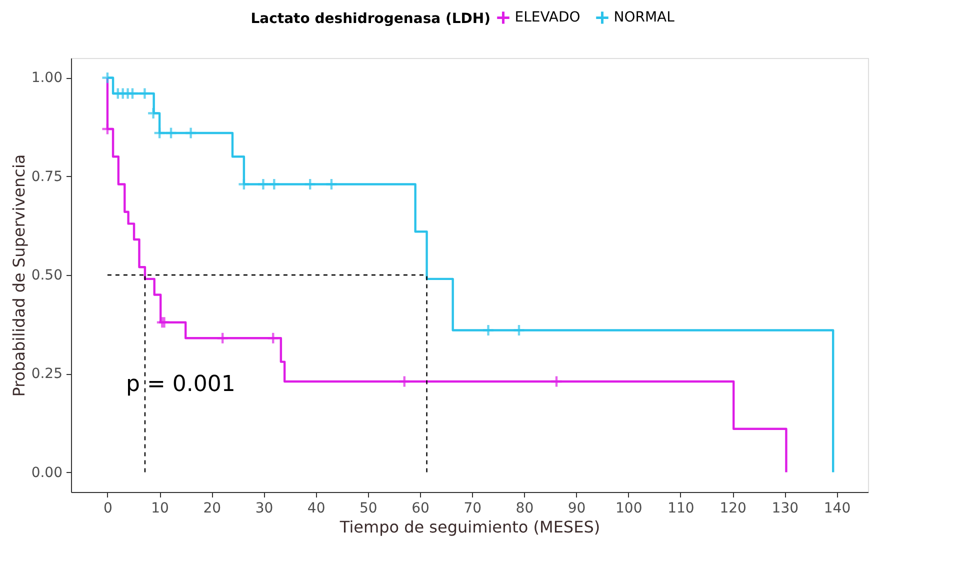  What do you see at coordinates (264, 508) in the screenshot?
I see `x-tick-label: 30` at bounding box center [264, 508].